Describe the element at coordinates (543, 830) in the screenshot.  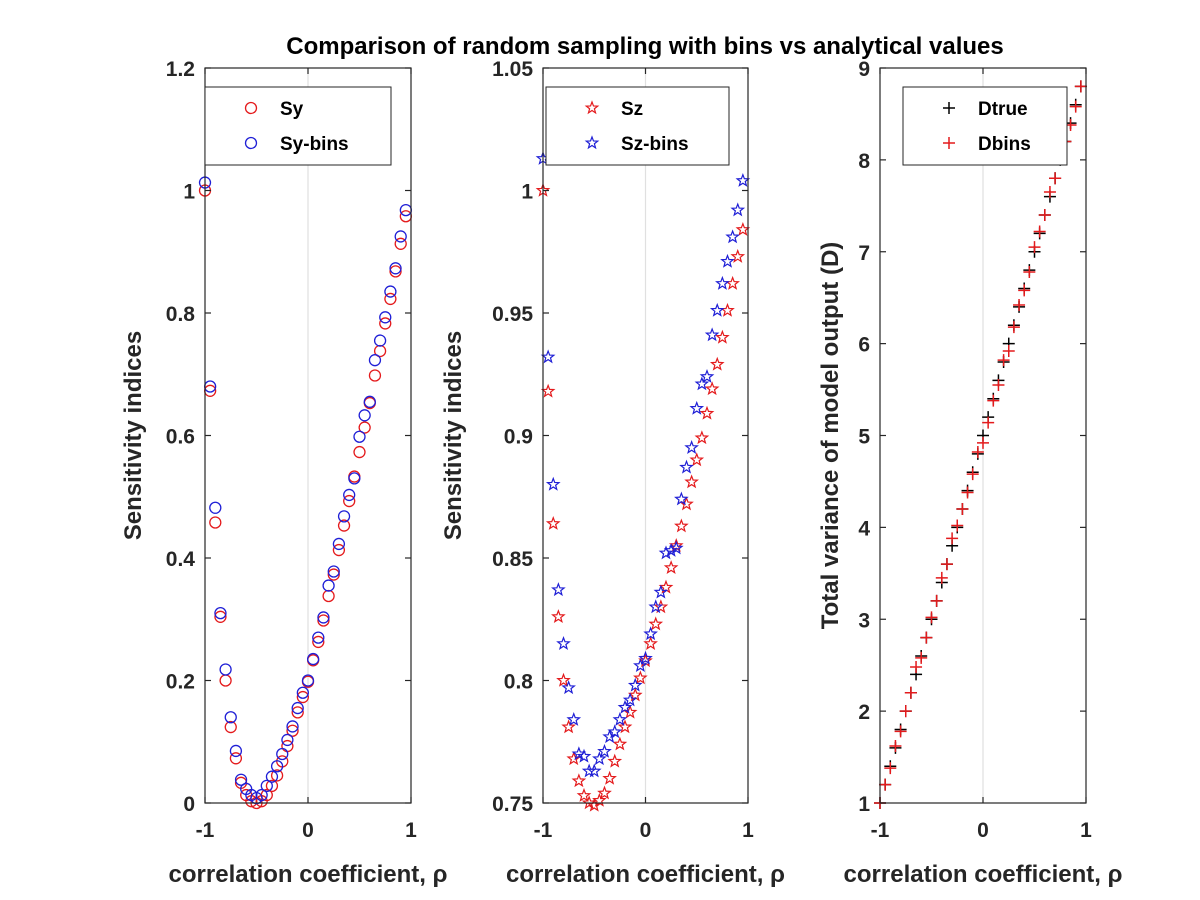
I see `x-tick-label: -1` at that location.